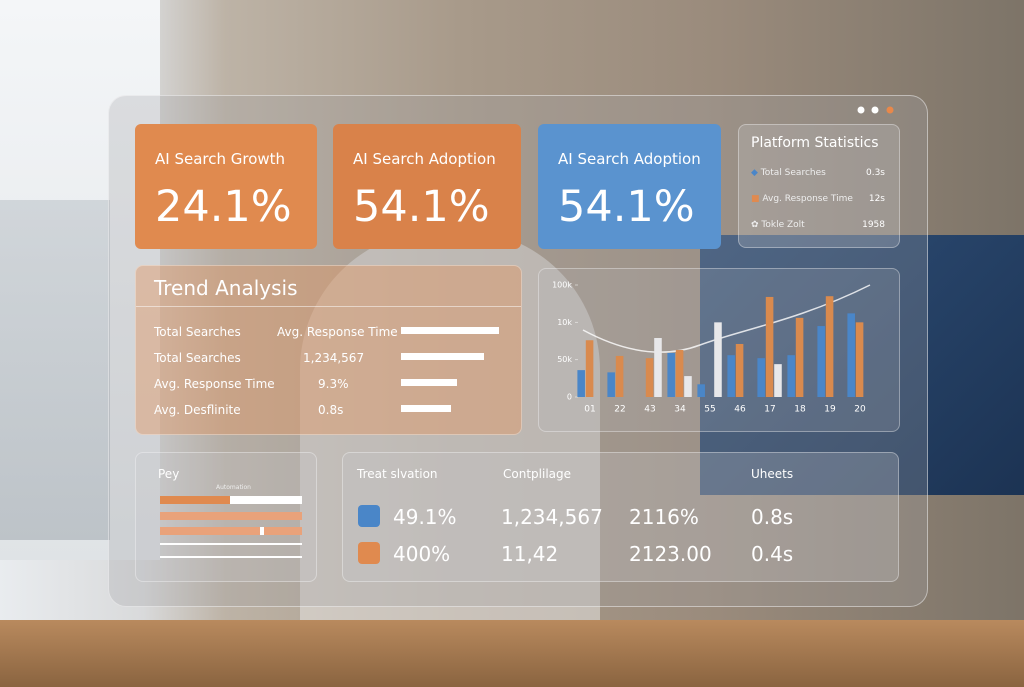  I want to click on kpi-value: 24.1%, so click(223, 207).